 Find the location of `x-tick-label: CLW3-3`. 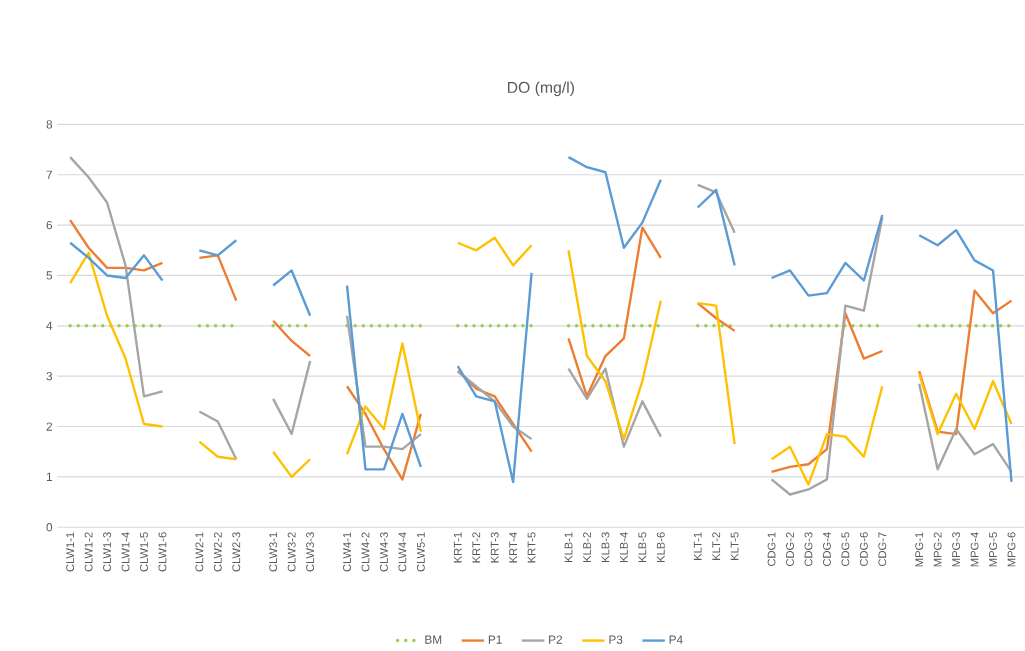

x-tick-label: CLW3-3 is located at coordinates (310, 552).